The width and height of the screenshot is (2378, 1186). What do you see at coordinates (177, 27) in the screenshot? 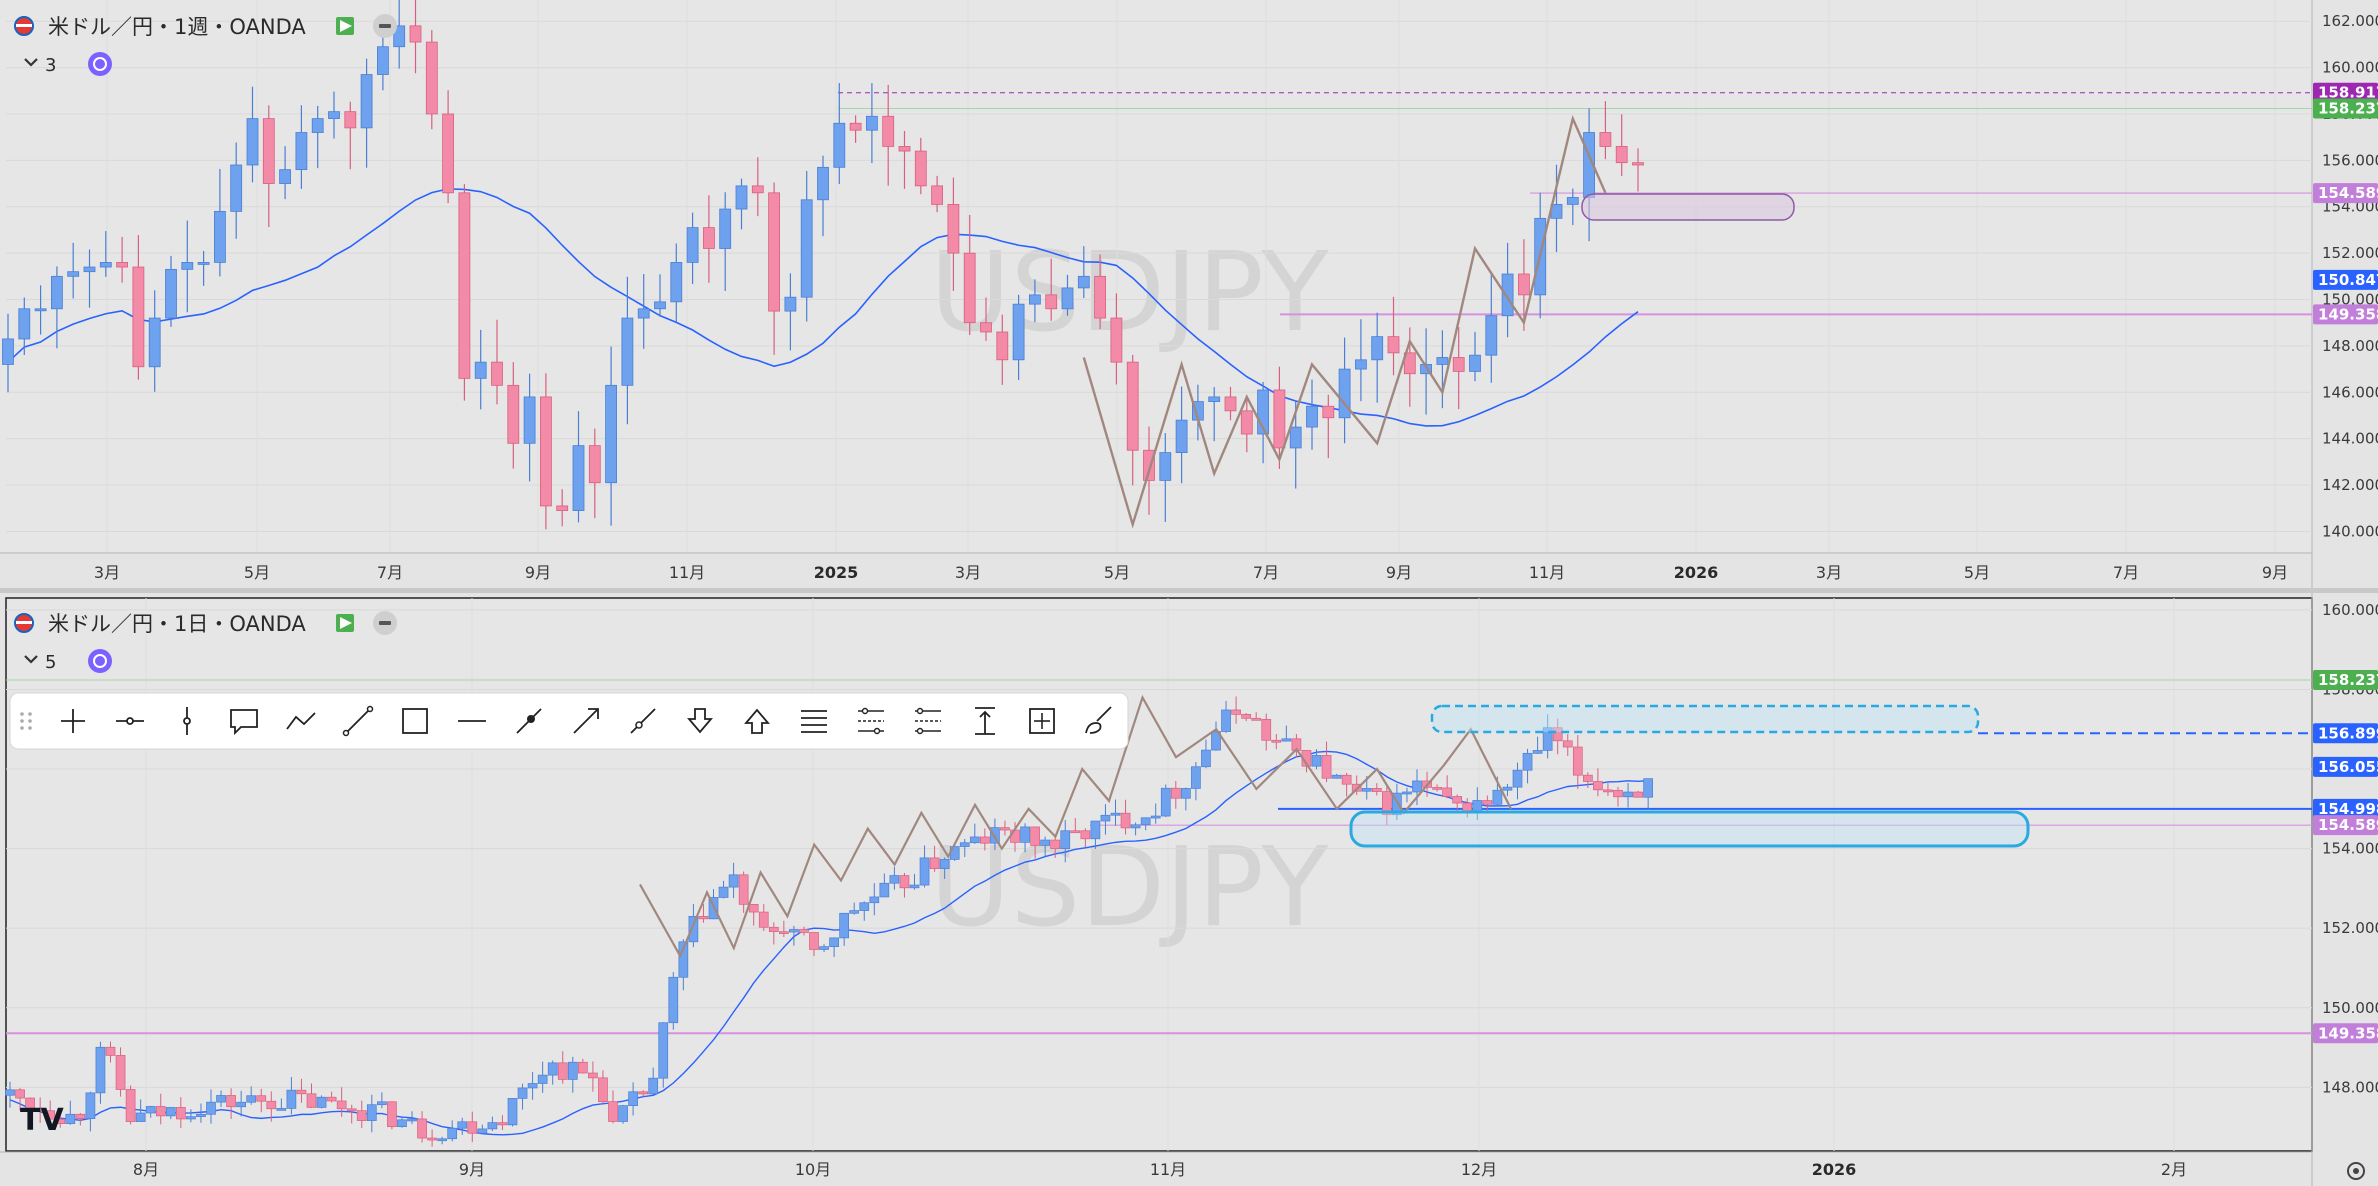
I see `weekly-symbol-title: 米ドル／円・1週・OANDA` at bounding box center [177, 27].